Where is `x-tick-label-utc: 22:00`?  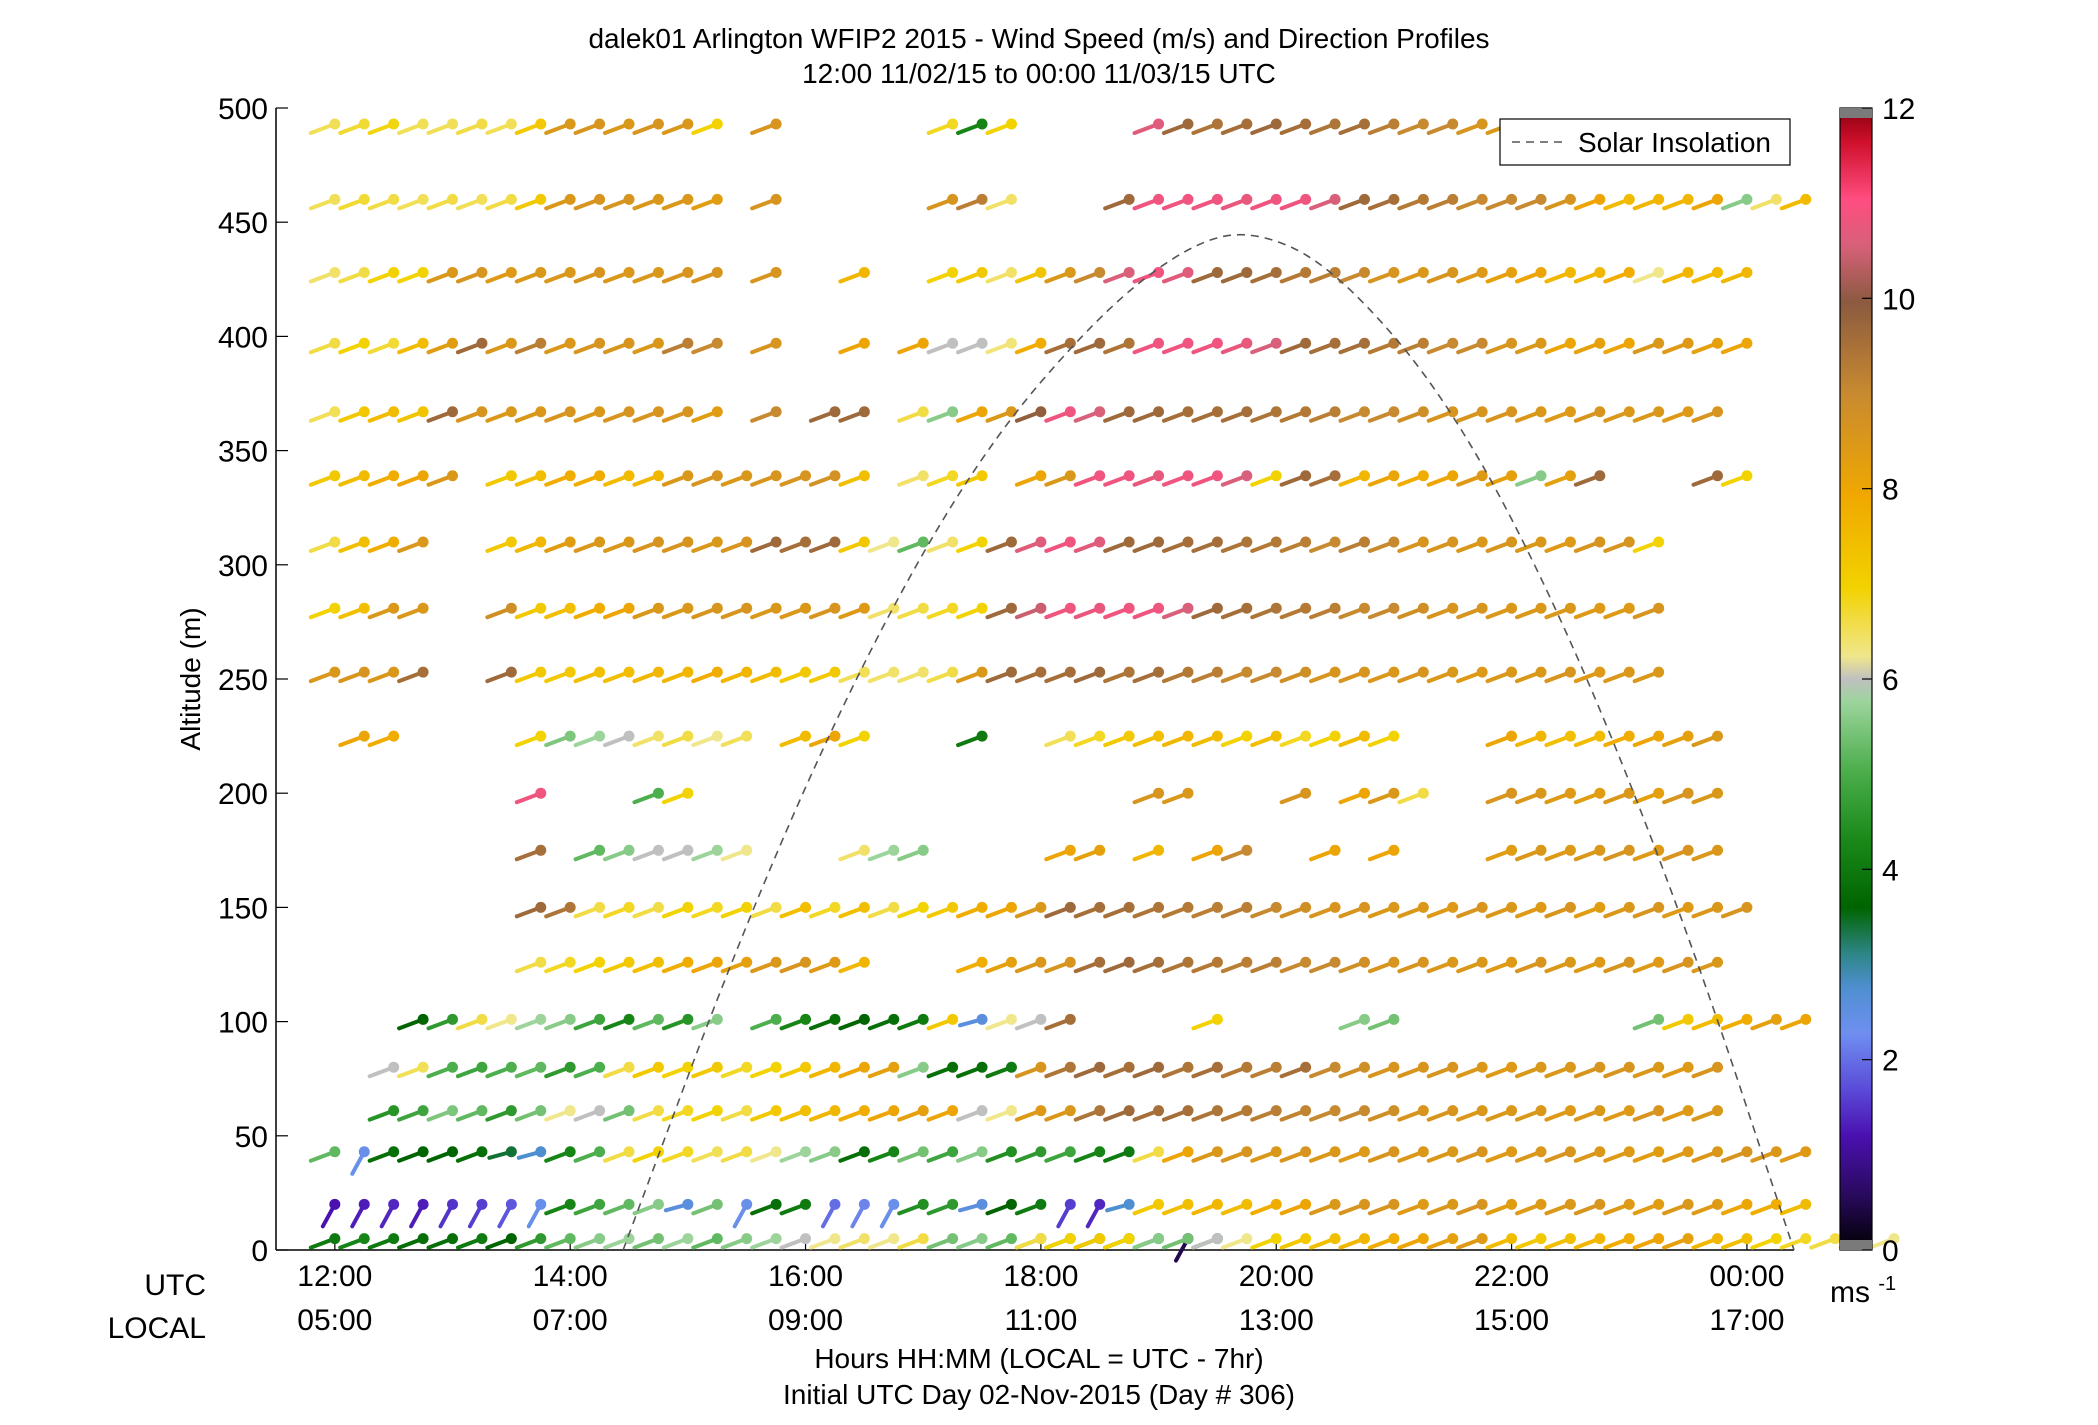 x-tick-label-utc: 22:00 is located at coordinates (1511, 1276).